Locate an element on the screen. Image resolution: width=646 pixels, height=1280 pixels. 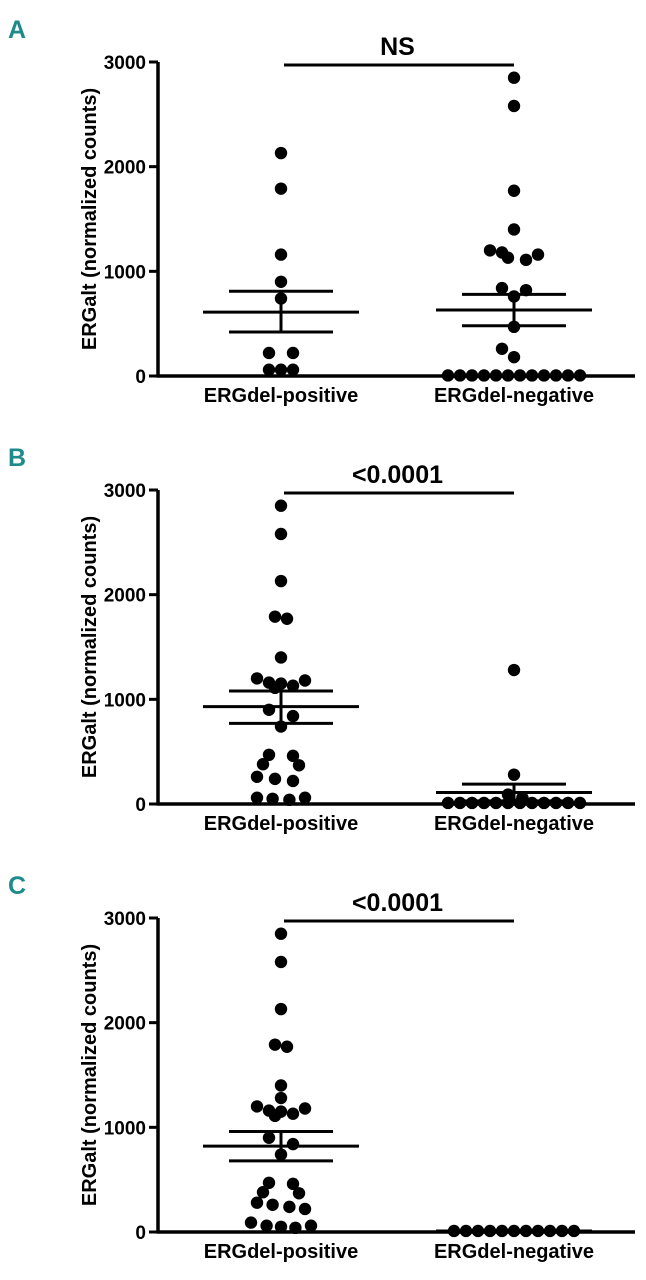
panel-letter: B is located at coordinates (17, 458).